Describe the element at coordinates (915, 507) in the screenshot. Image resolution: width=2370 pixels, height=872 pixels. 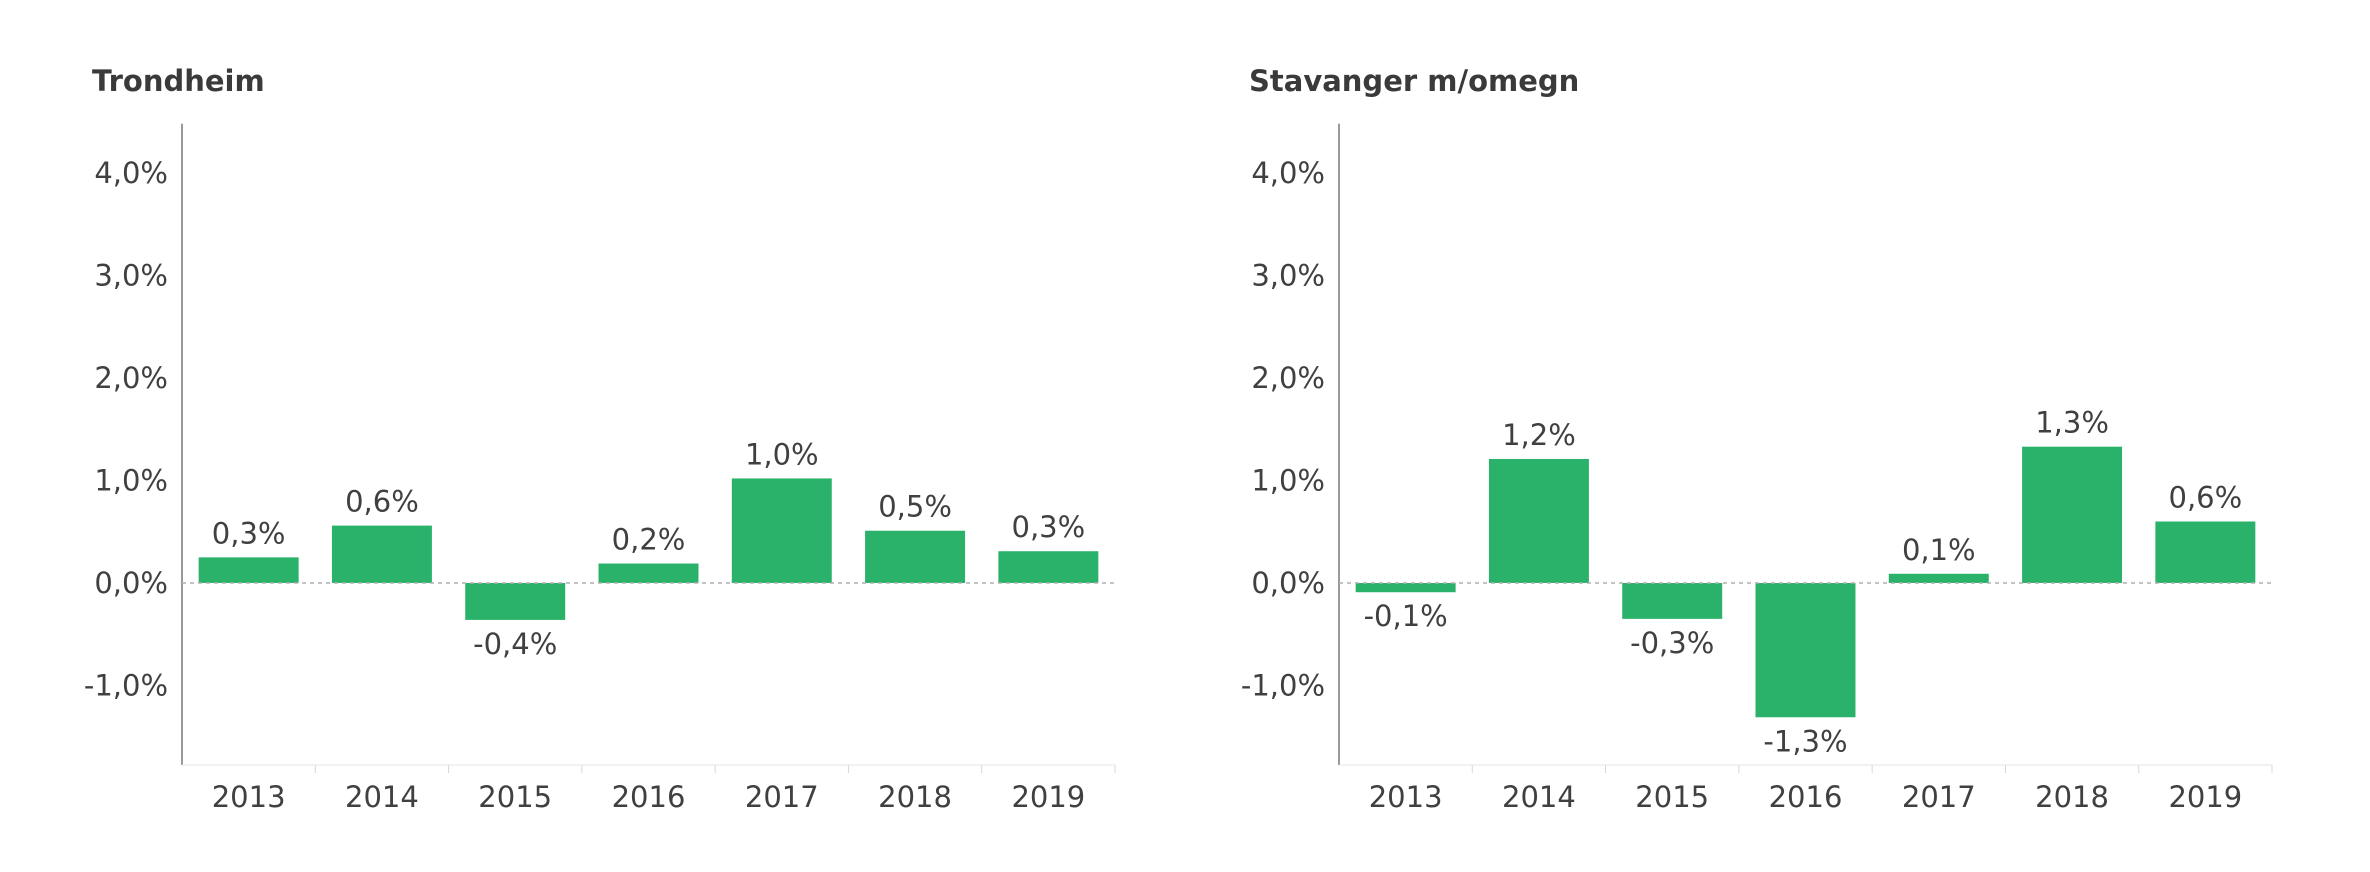
I see `data-label: 0,5%` at that location.